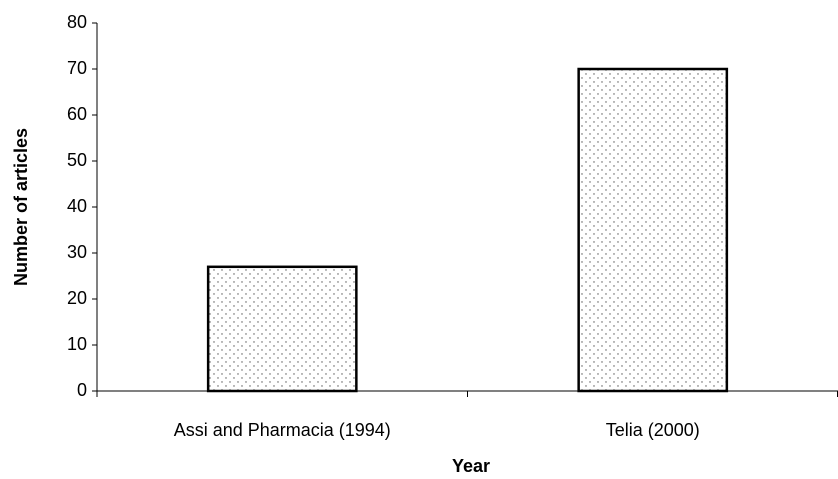 The width and height of the screenshot is (838, 479). Describe the element at coordinates (77, 298) in the screenshot. I see `y-tick-label: 20` at that location.